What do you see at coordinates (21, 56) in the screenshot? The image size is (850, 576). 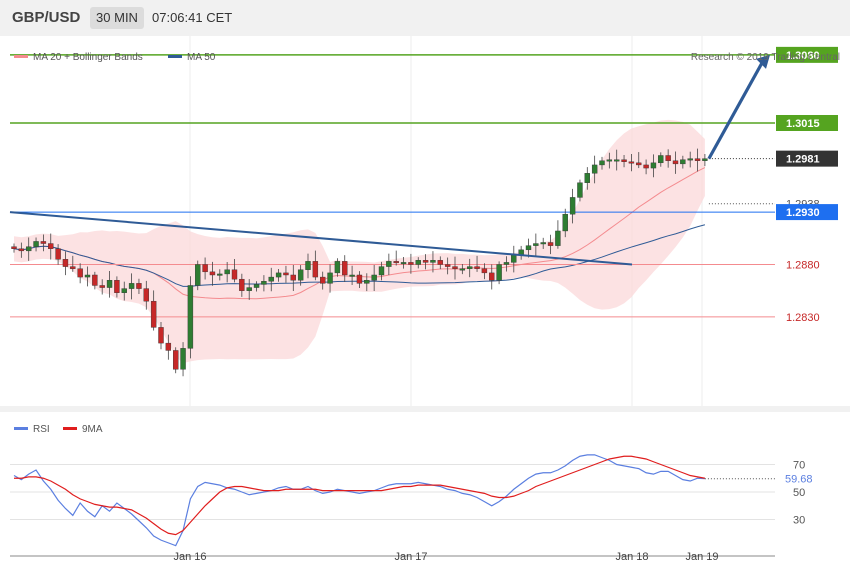 I see `legend-swatch-ma20` at bounding box center [21, 56].